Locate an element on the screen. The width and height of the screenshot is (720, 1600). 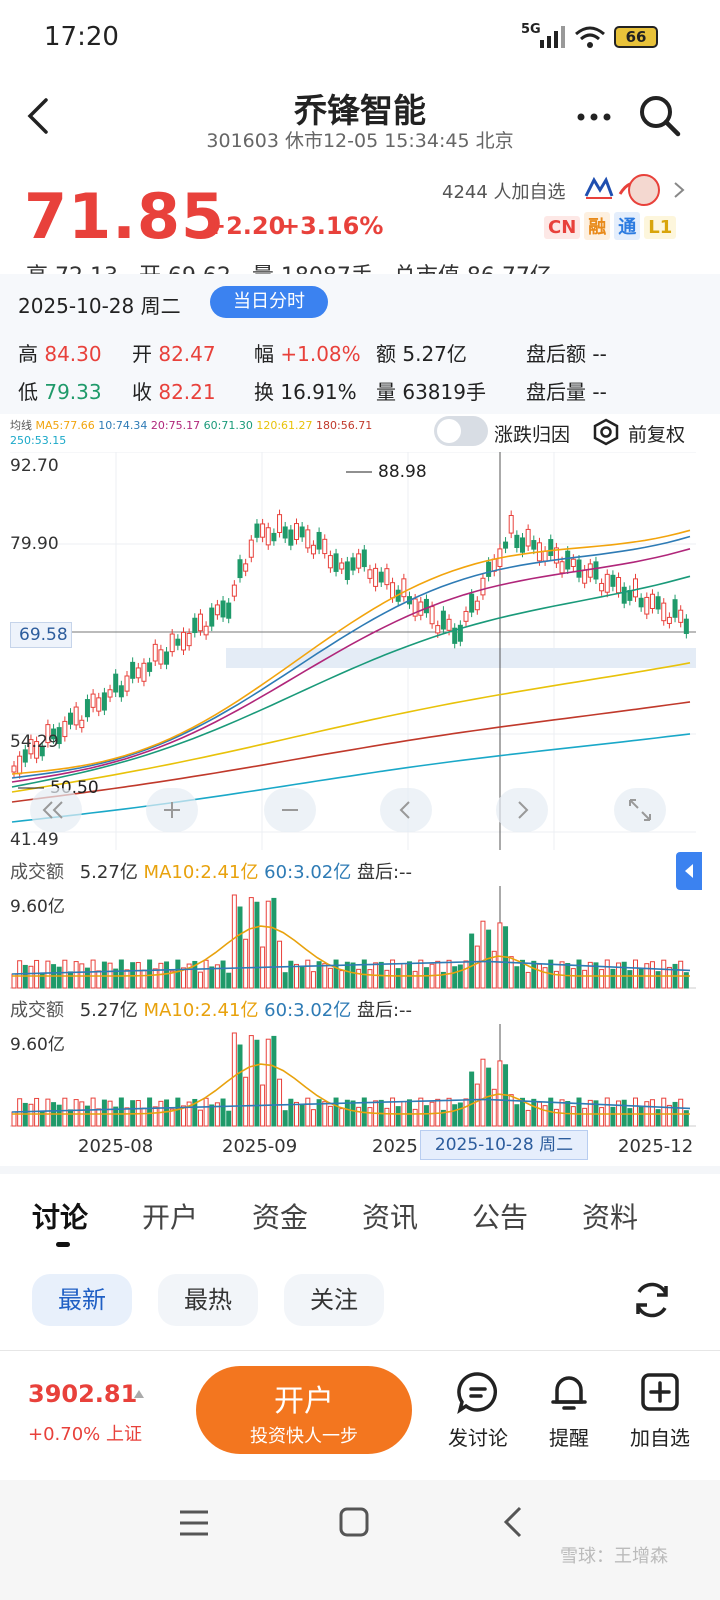
adjust-icon is located at coordinates (606, 432).